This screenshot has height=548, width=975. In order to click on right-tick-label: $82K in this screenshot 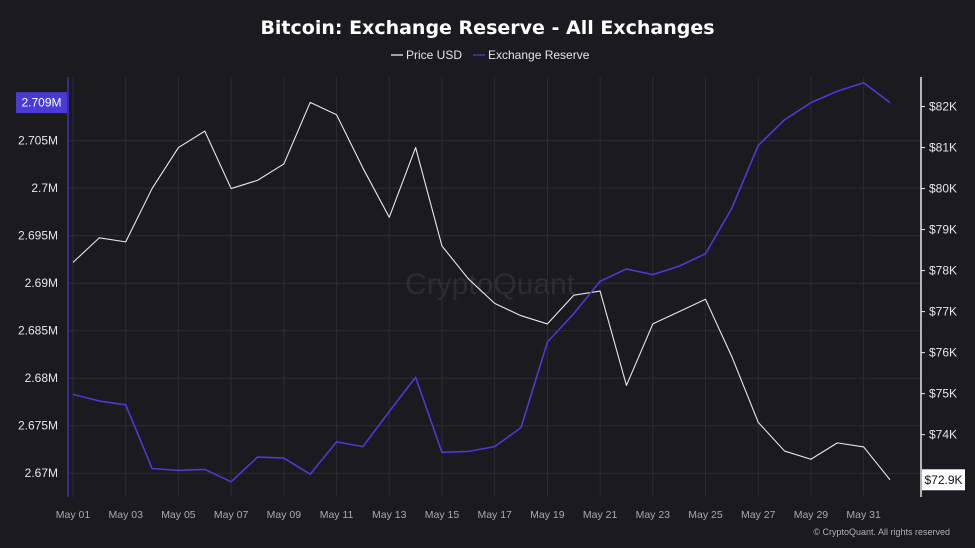, I will do `click(943, 107)`.